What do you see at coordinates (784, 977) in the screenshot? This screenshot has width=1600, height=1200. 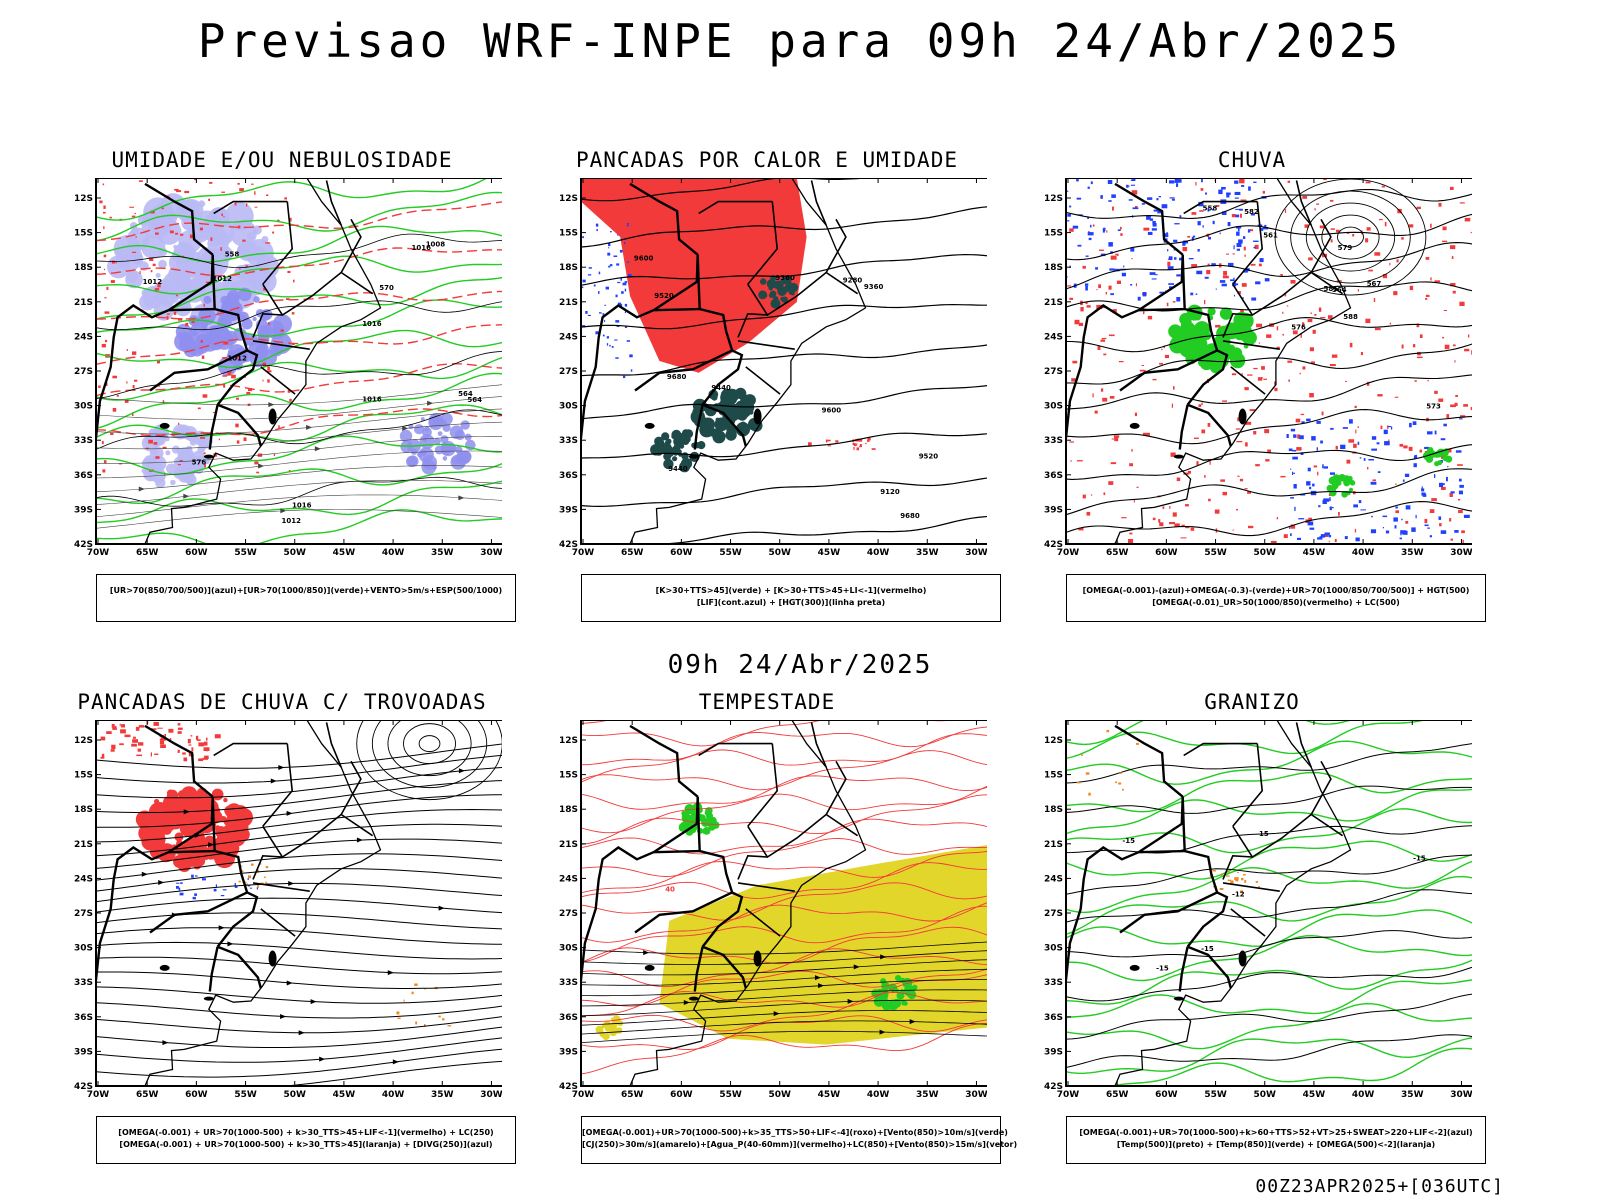 I see `streamline` at bounding box center [784, 977].